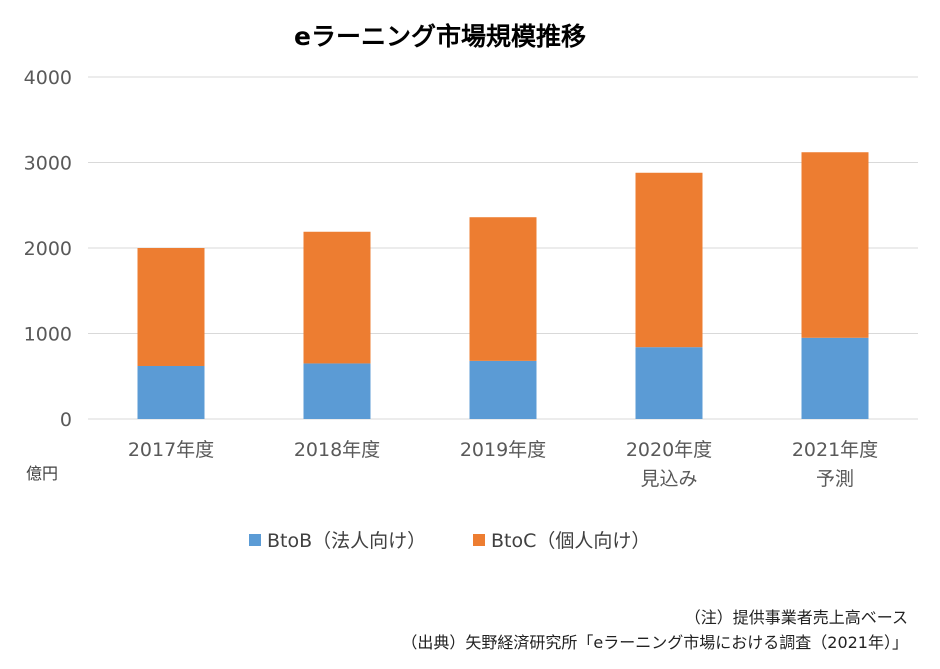 This screenshot has height=669, width=940. I want to click on y-tick-label: 0, so click(66, 420).